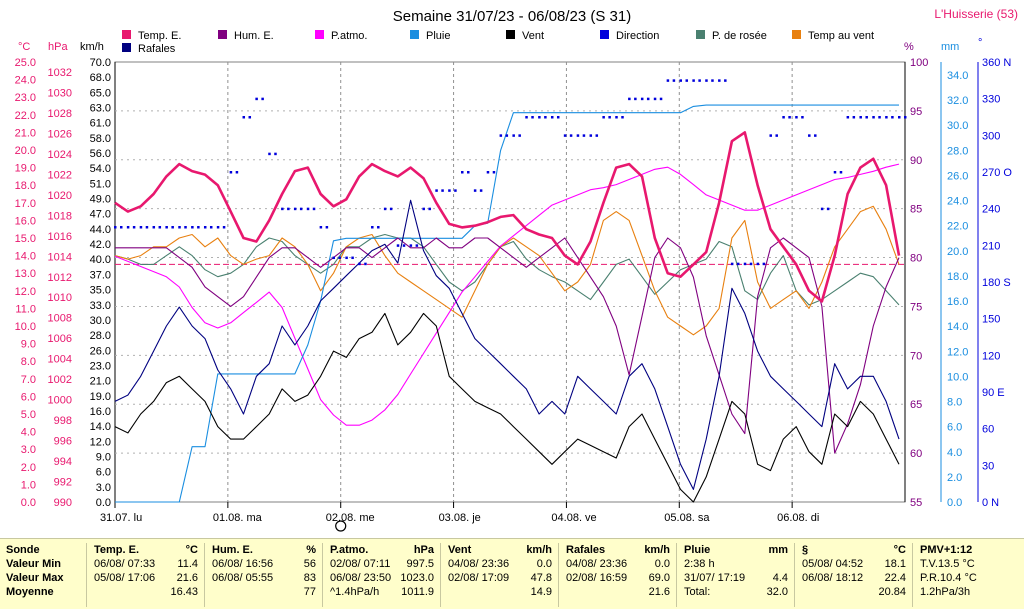 Image resolution: width=1024 pixels, height=609 pixels. Describe the element at coordinates (25, 81) in the screenshot. I see `tick-temp_c: 24.0` at that location.